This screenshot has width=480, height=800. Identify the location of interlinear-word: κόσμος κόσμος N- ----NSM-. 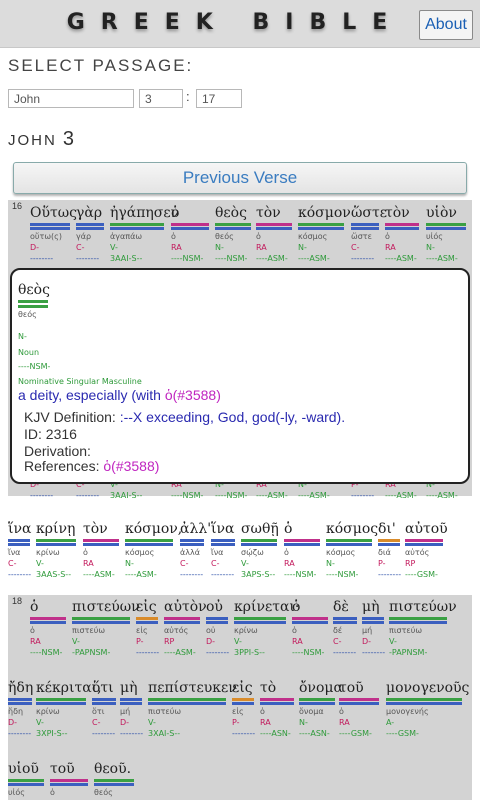
(352, 550).